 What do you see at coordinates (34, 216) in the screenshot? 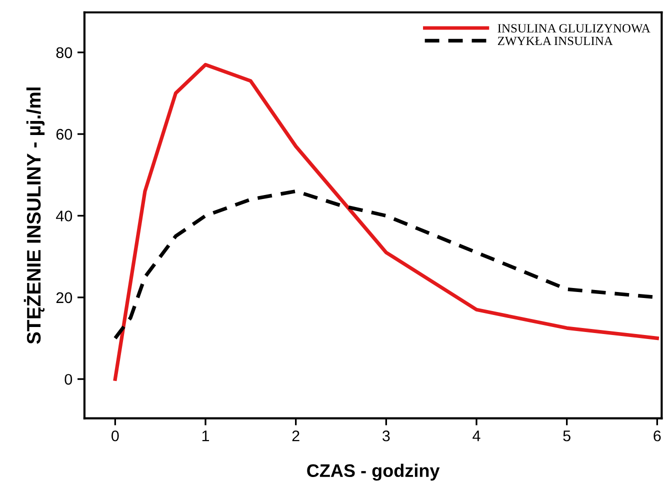
I see `y-axis-title: STĘŻENIE INSULINY - µj./ml` at bounding box center [34, 216].